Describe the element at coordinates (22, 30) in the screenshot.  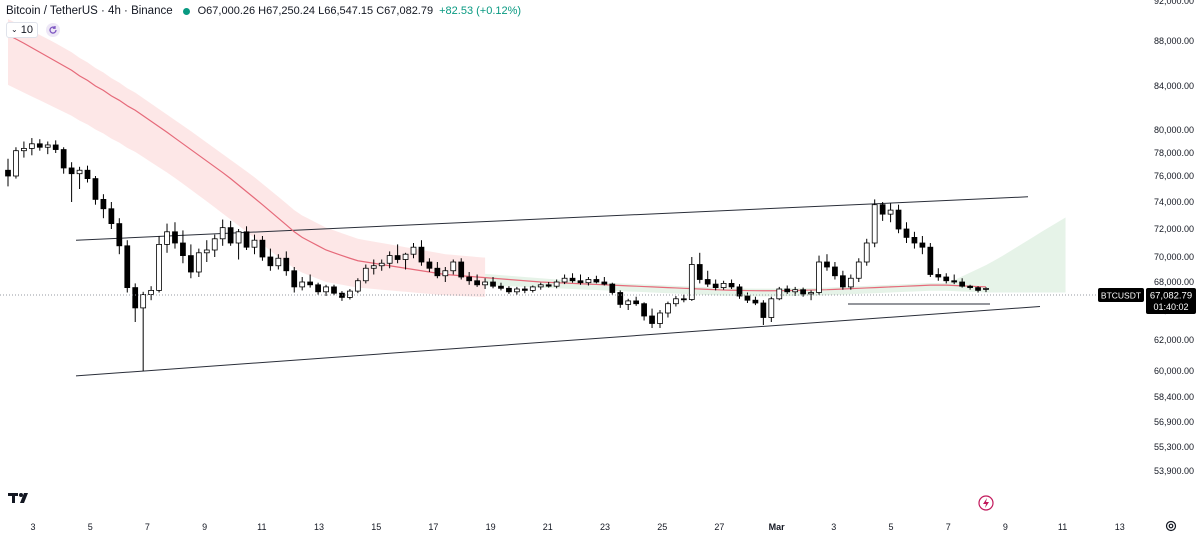
I see `indicator-toggle: ⌄ 10` at that location.